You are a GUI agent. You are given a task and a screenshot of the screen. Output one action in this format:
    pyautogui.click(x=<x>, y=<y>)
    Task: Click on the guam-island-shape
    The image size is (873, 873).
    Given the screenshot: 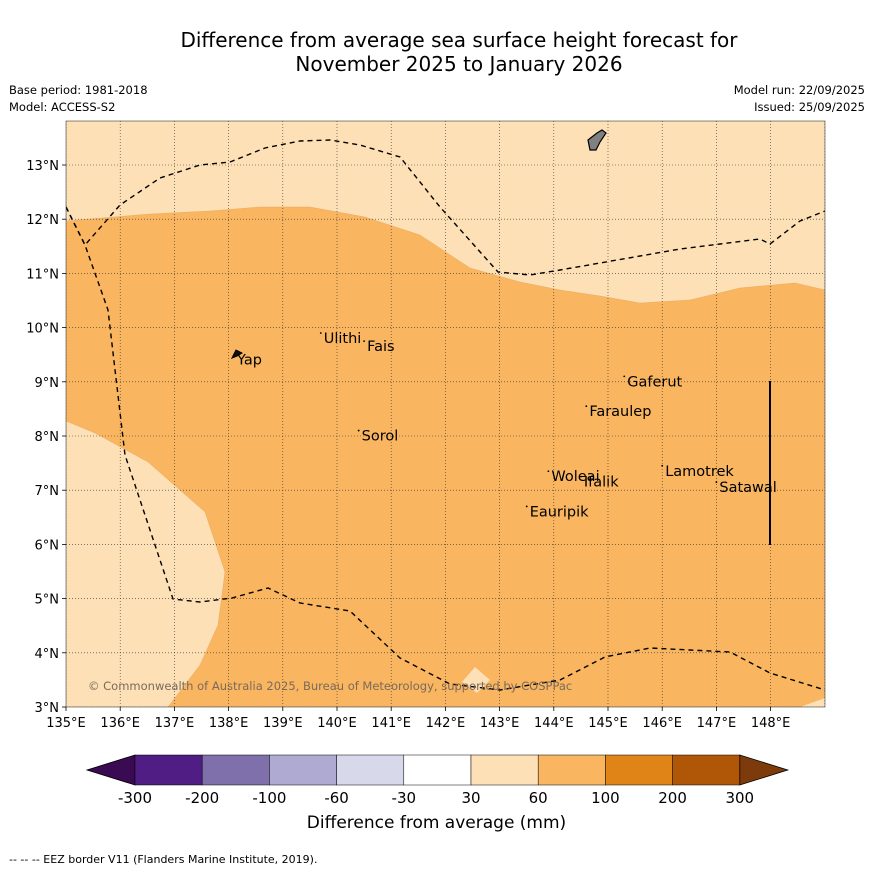 What is the action you would take?
    pyautogui.click(x=597, y=140)
    